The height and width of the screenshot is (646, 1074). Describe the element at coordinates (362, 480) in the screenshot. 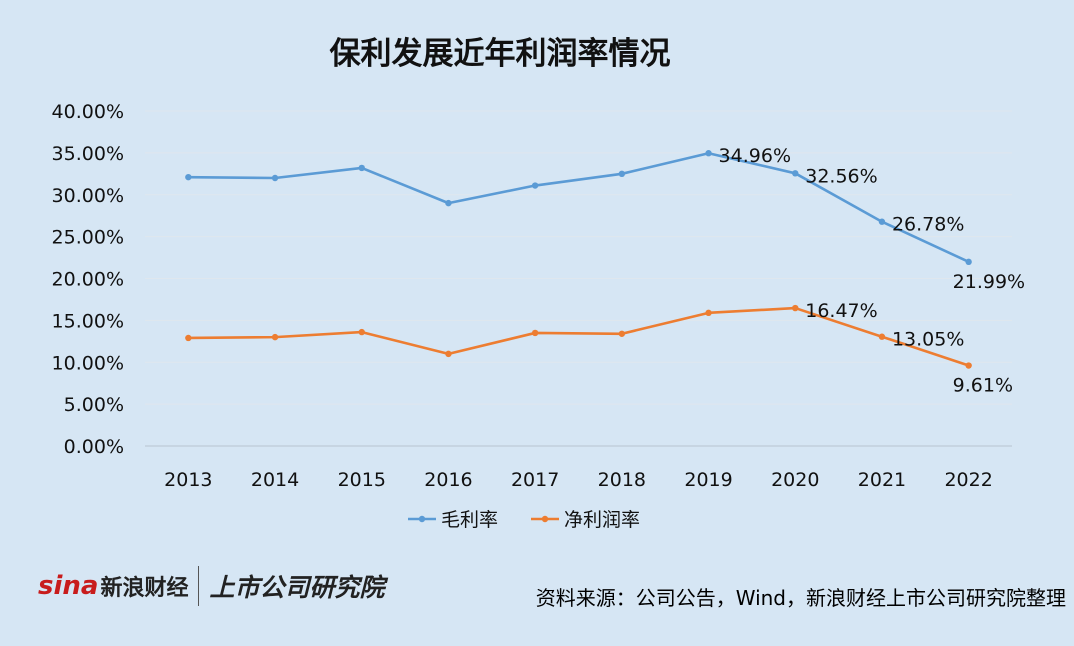

I see `x-tick-label: 2015` at that location.